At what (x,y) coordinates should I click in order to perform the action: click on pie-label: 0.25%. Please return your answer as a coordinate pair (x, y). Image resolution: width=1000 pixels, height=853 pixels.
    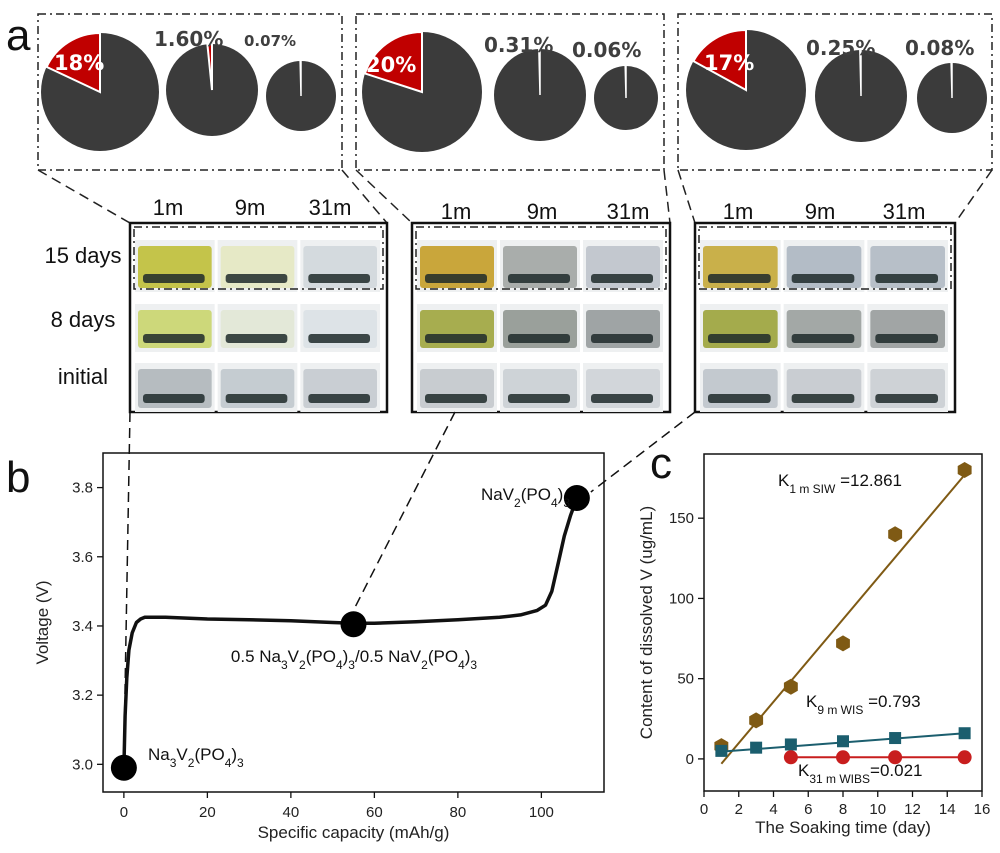
    Looking at the image, I should click on (840, 48).